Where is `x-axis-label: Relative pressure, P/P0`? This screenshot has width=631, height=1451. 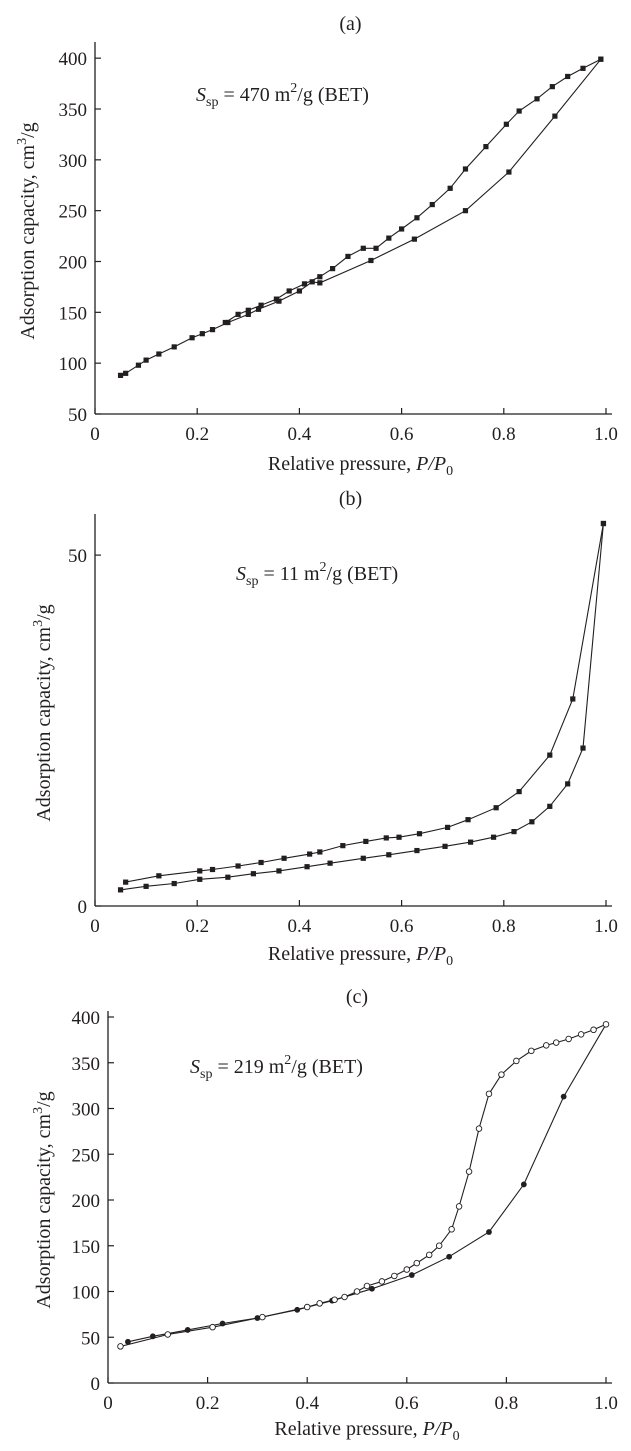 x-axis-label: Relative pressure, P/P0 is located at coordinates (360, 466).